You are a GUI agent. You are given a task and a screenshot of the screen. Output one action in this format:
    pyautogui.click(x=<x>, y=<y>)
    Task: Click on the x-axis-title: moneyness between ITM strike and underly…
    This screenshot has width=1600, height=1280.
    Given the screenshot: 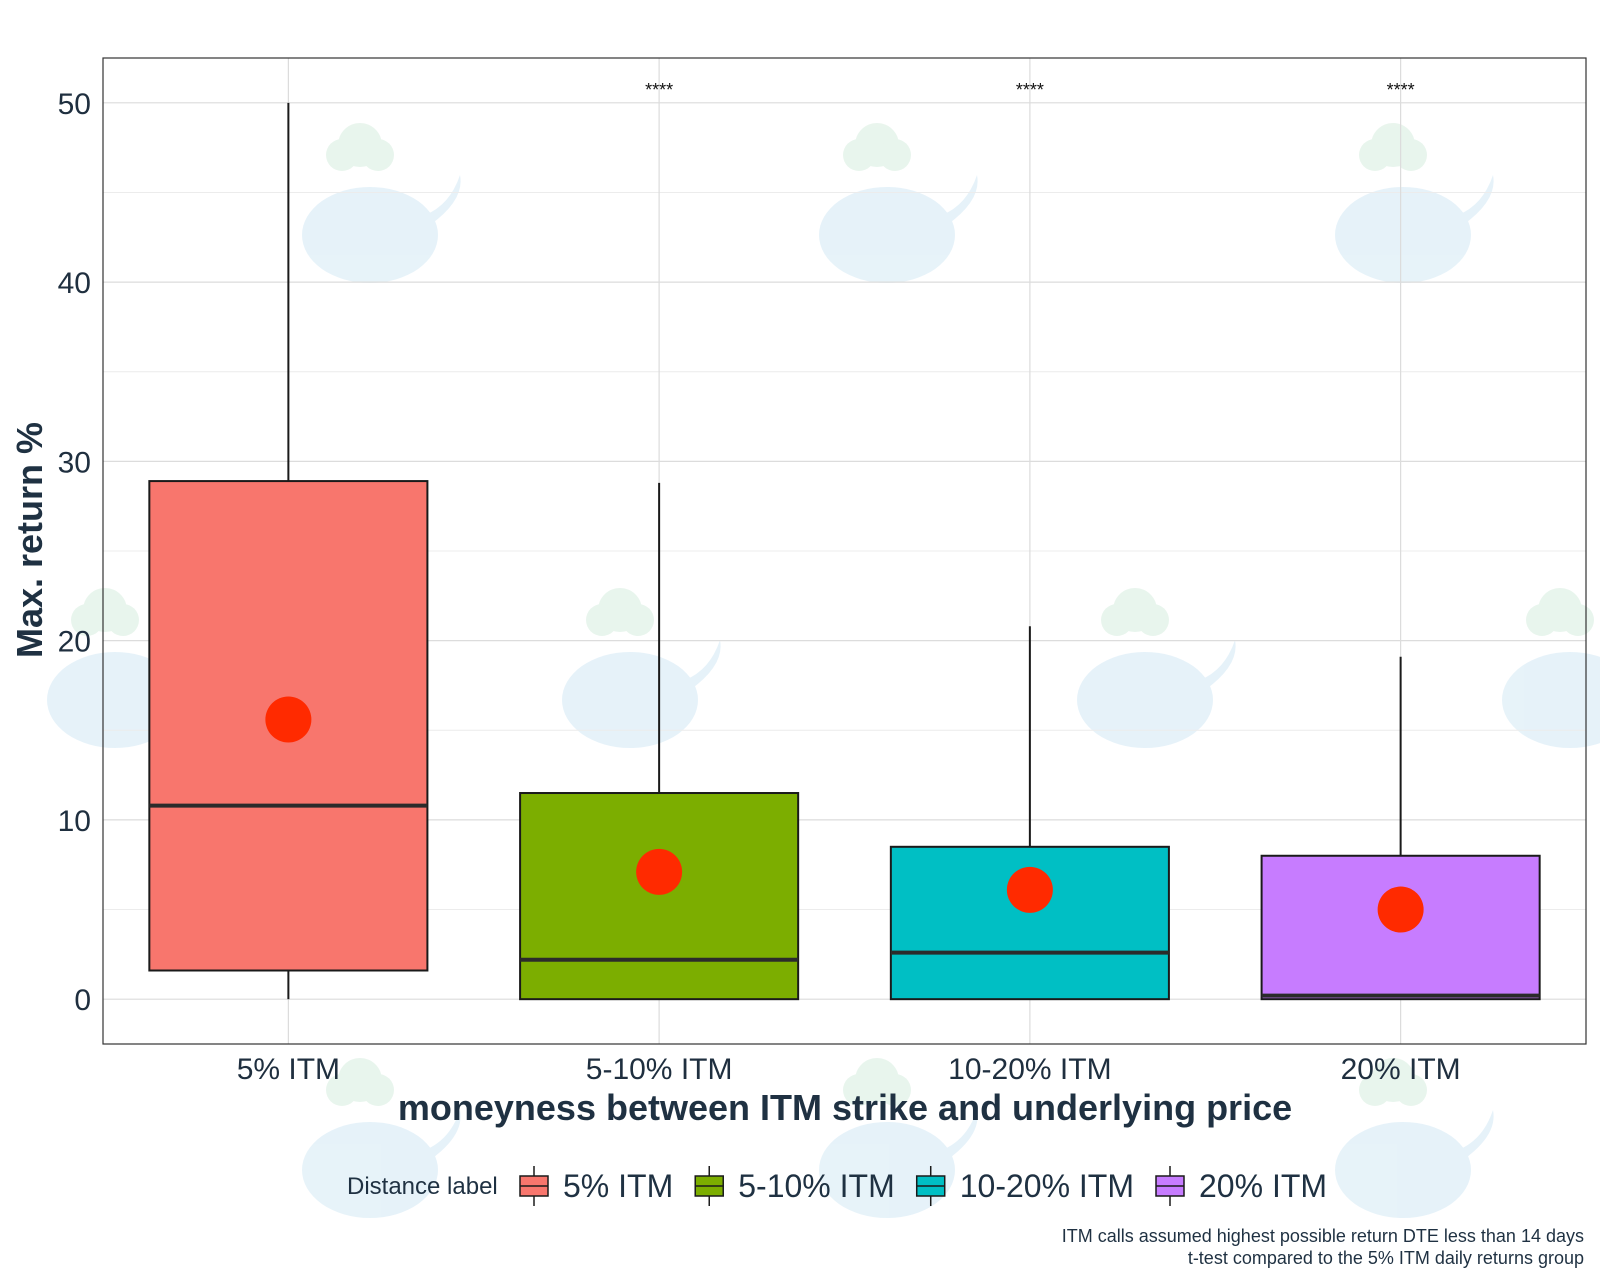 What is the action you would take?
    pyautogui.click(x=845, y=1107)
    